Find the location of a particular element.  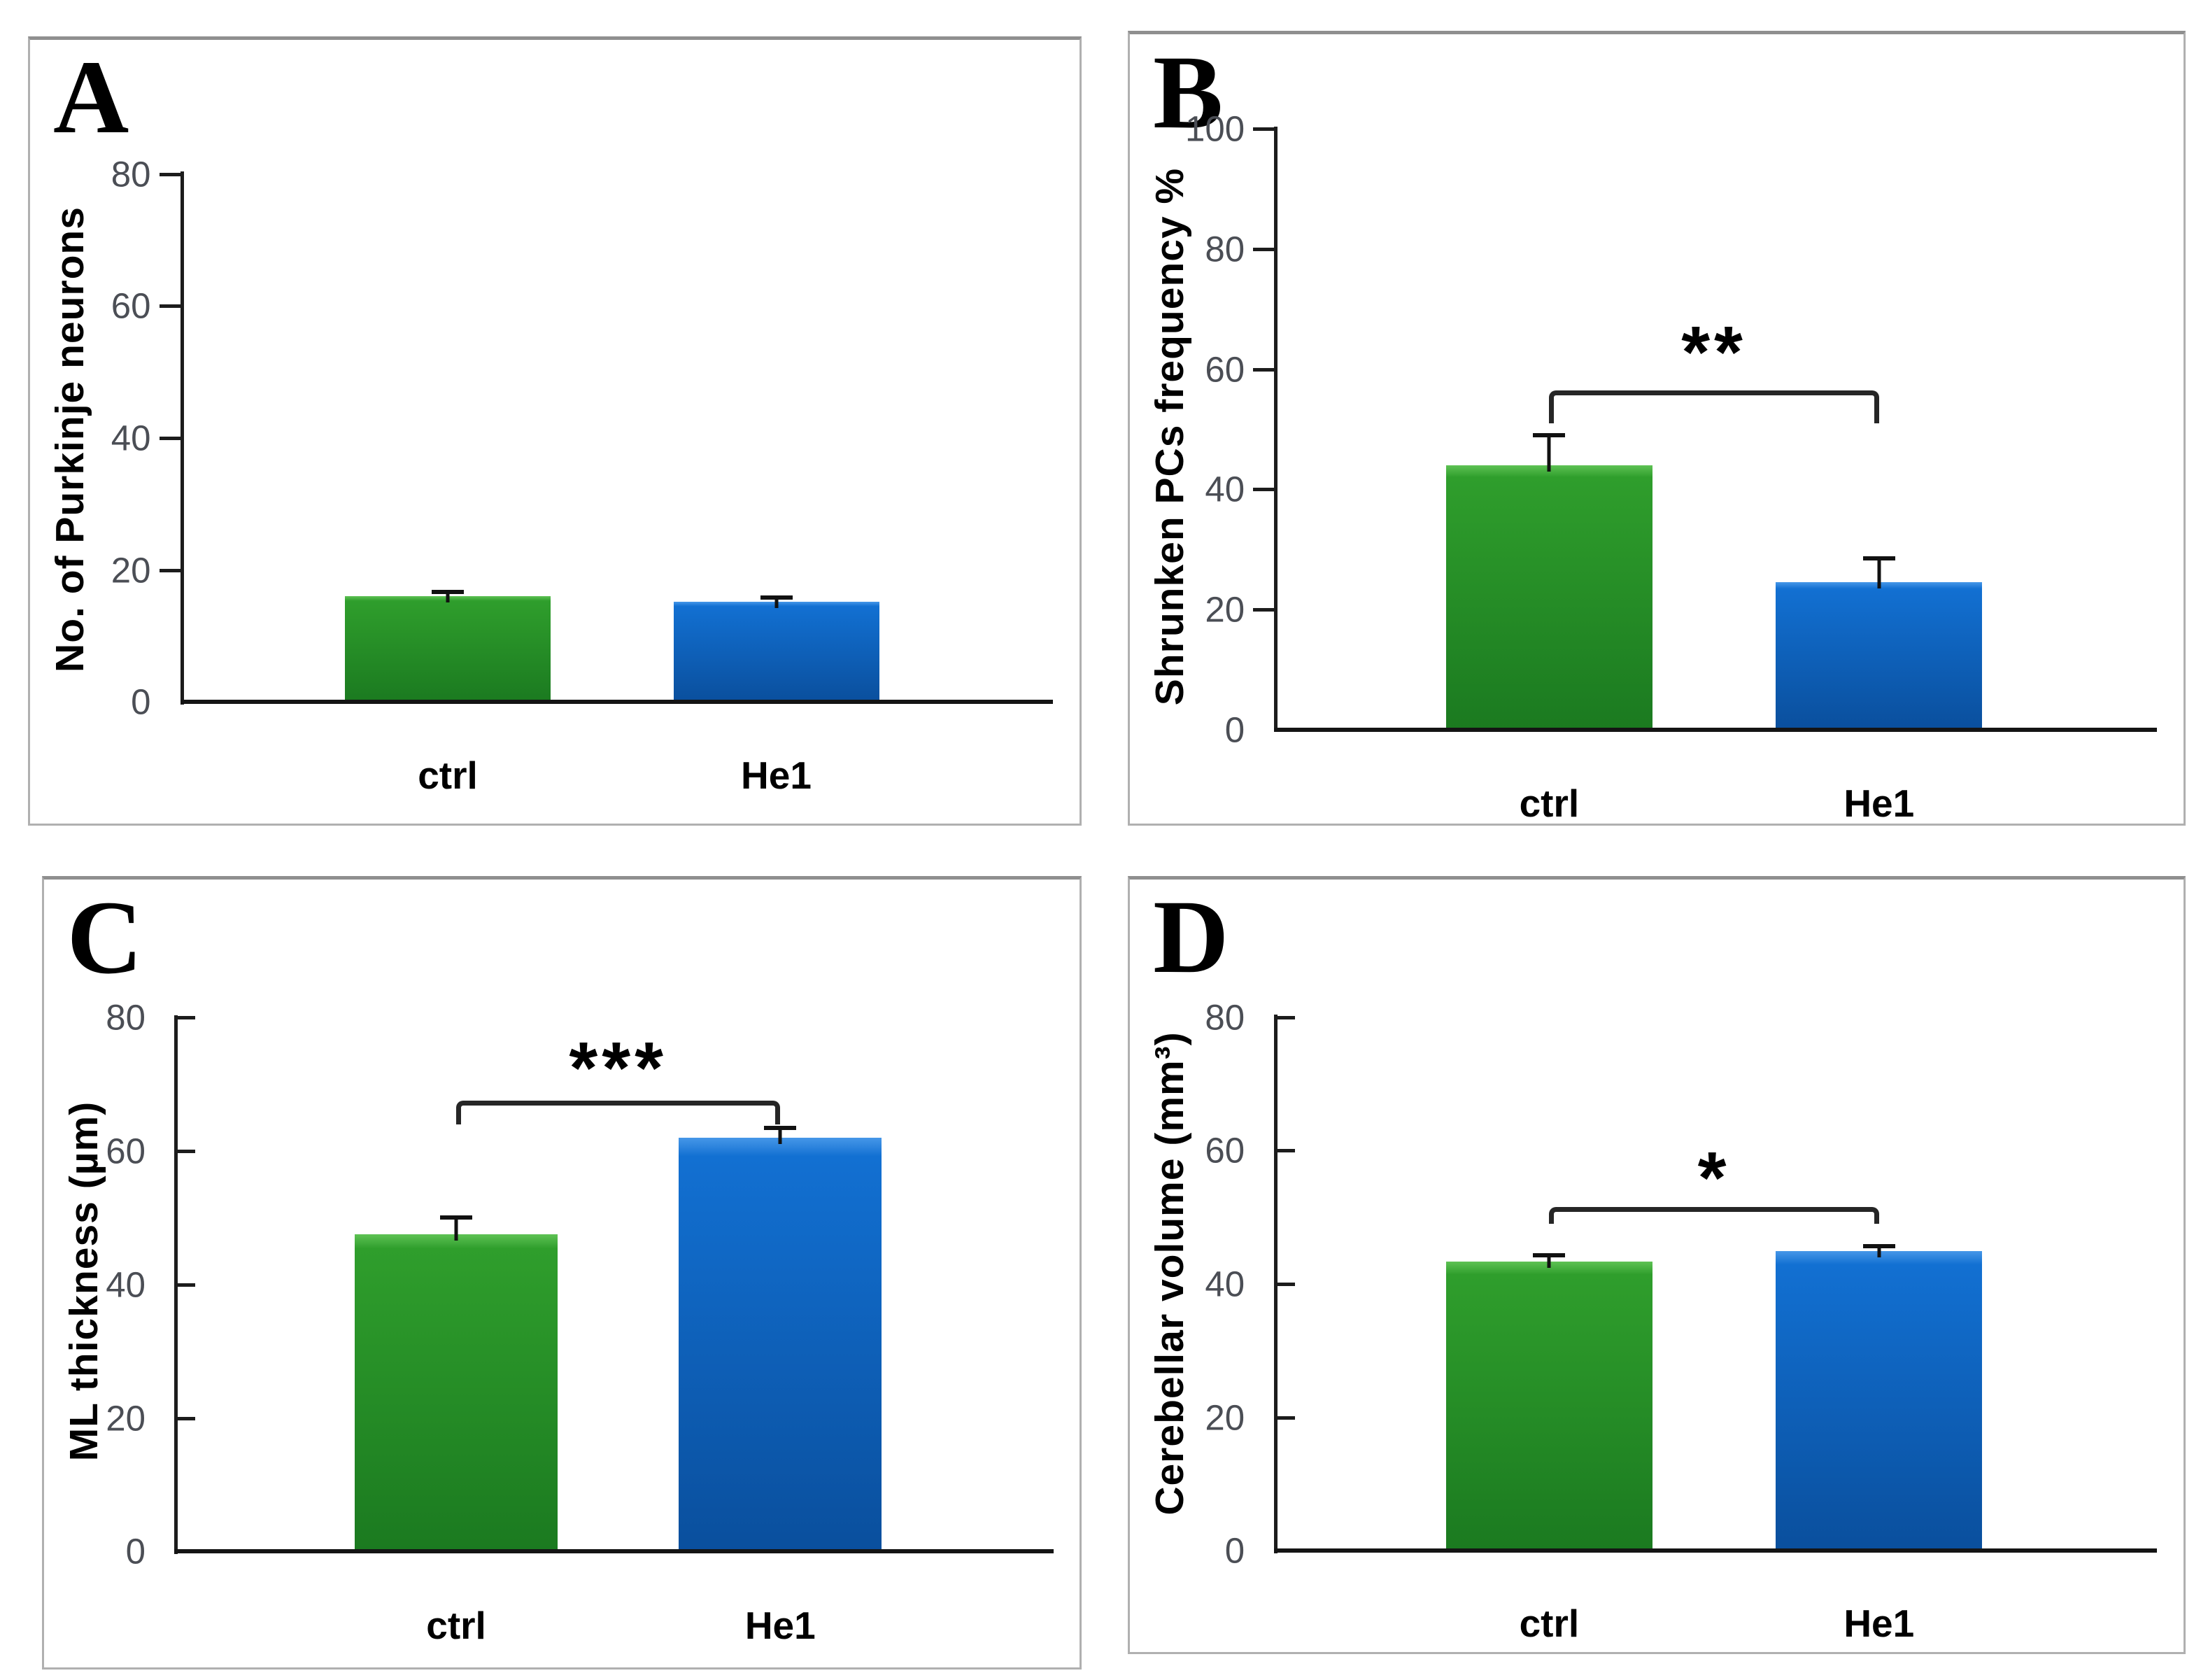

panel-letter-D: D is located at coordinates (1191, 937).